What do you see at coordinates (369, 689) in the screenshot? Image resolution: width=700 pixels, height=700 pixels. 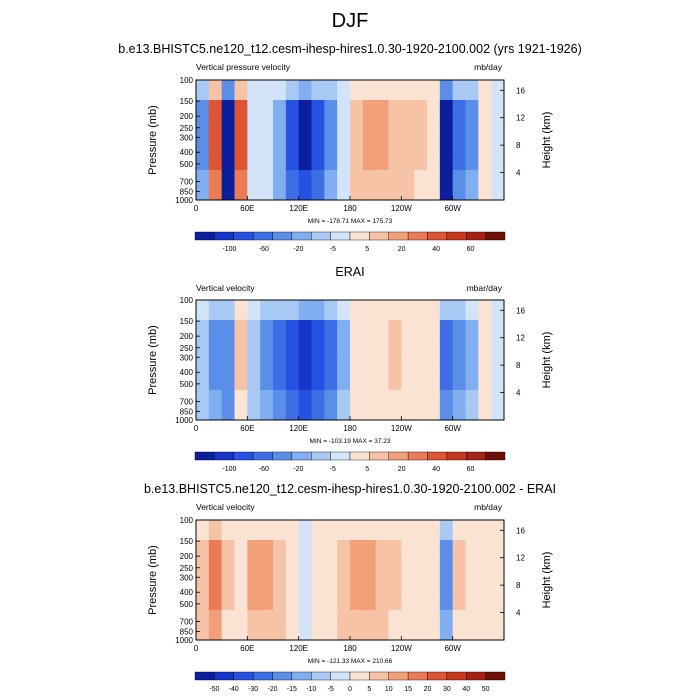 I see `colorbar-label: 5` at bounding box center [369, 689].